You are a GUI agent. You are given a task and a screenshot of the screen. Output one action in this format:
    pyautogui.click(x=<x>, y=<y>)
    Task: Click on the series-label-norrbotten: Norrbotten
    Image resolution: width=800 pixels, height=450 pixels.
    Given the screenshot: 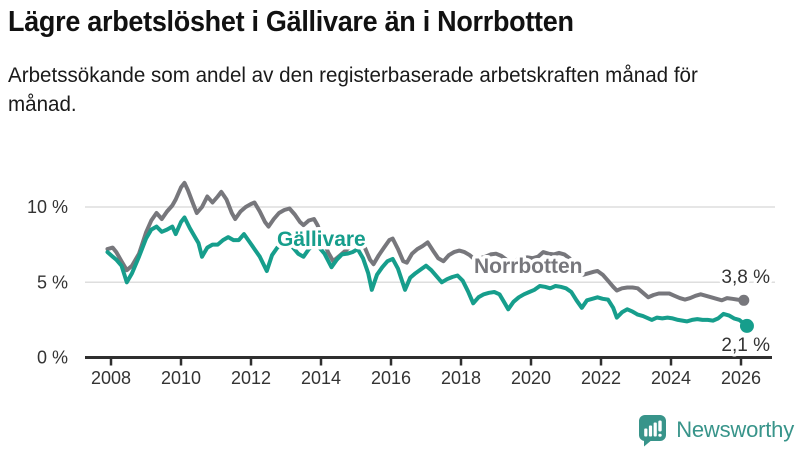 What is the action you would take?
    pyautogui.click(x=528, y=266)
    